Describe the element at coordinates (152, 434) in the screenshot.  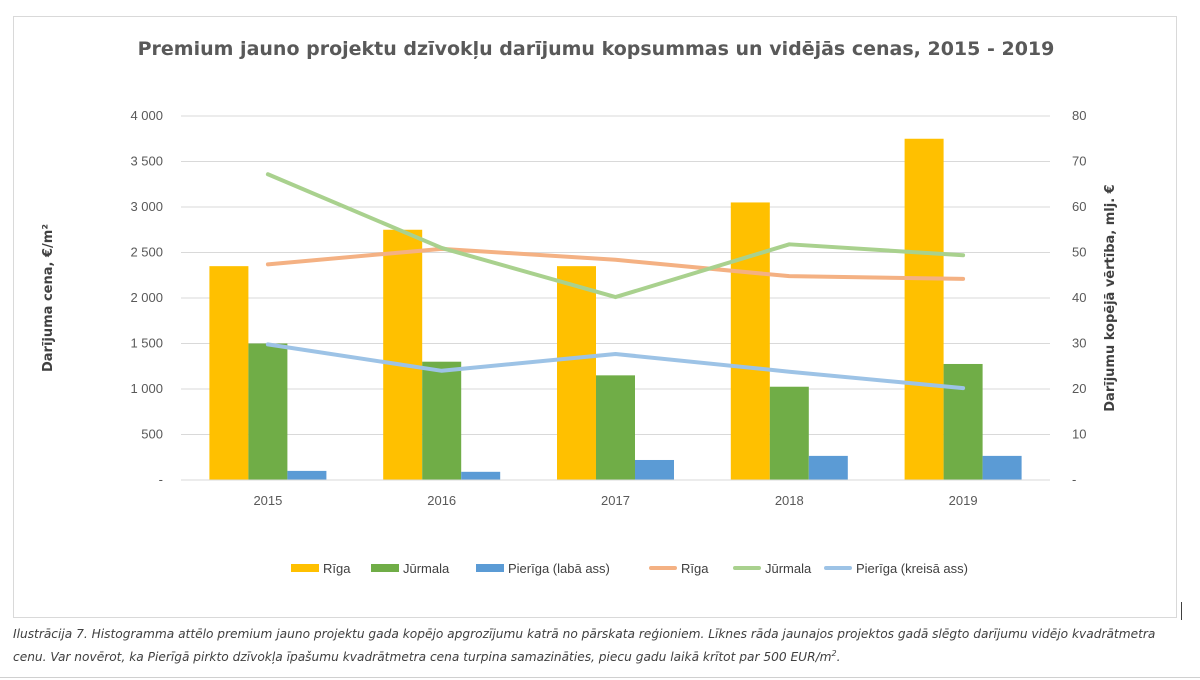
I see `left-tick-label: 500` at that location.